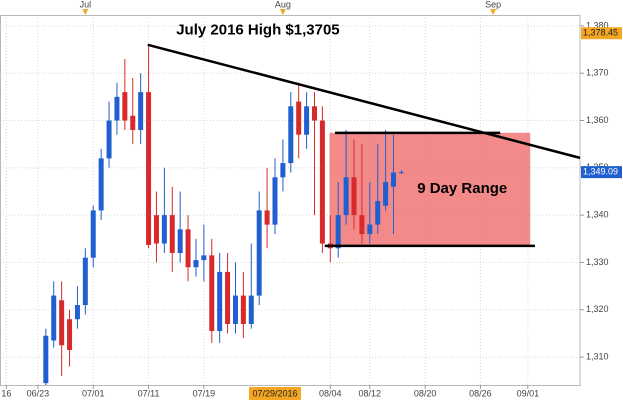  I want to click on x-tick-label: 08/20, so click(425, 393).